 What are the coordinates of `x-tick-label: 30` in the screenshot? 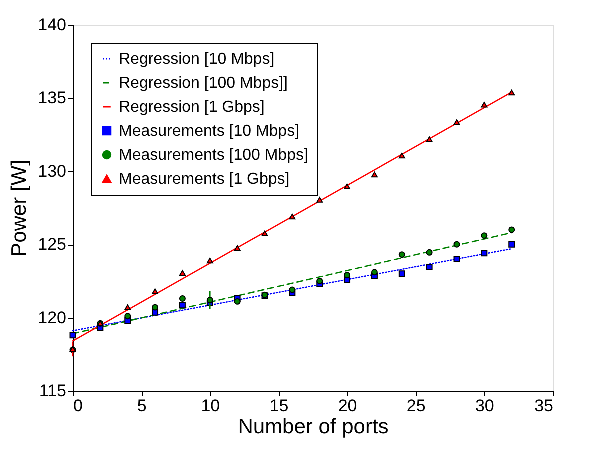 It's located at (484, 406).